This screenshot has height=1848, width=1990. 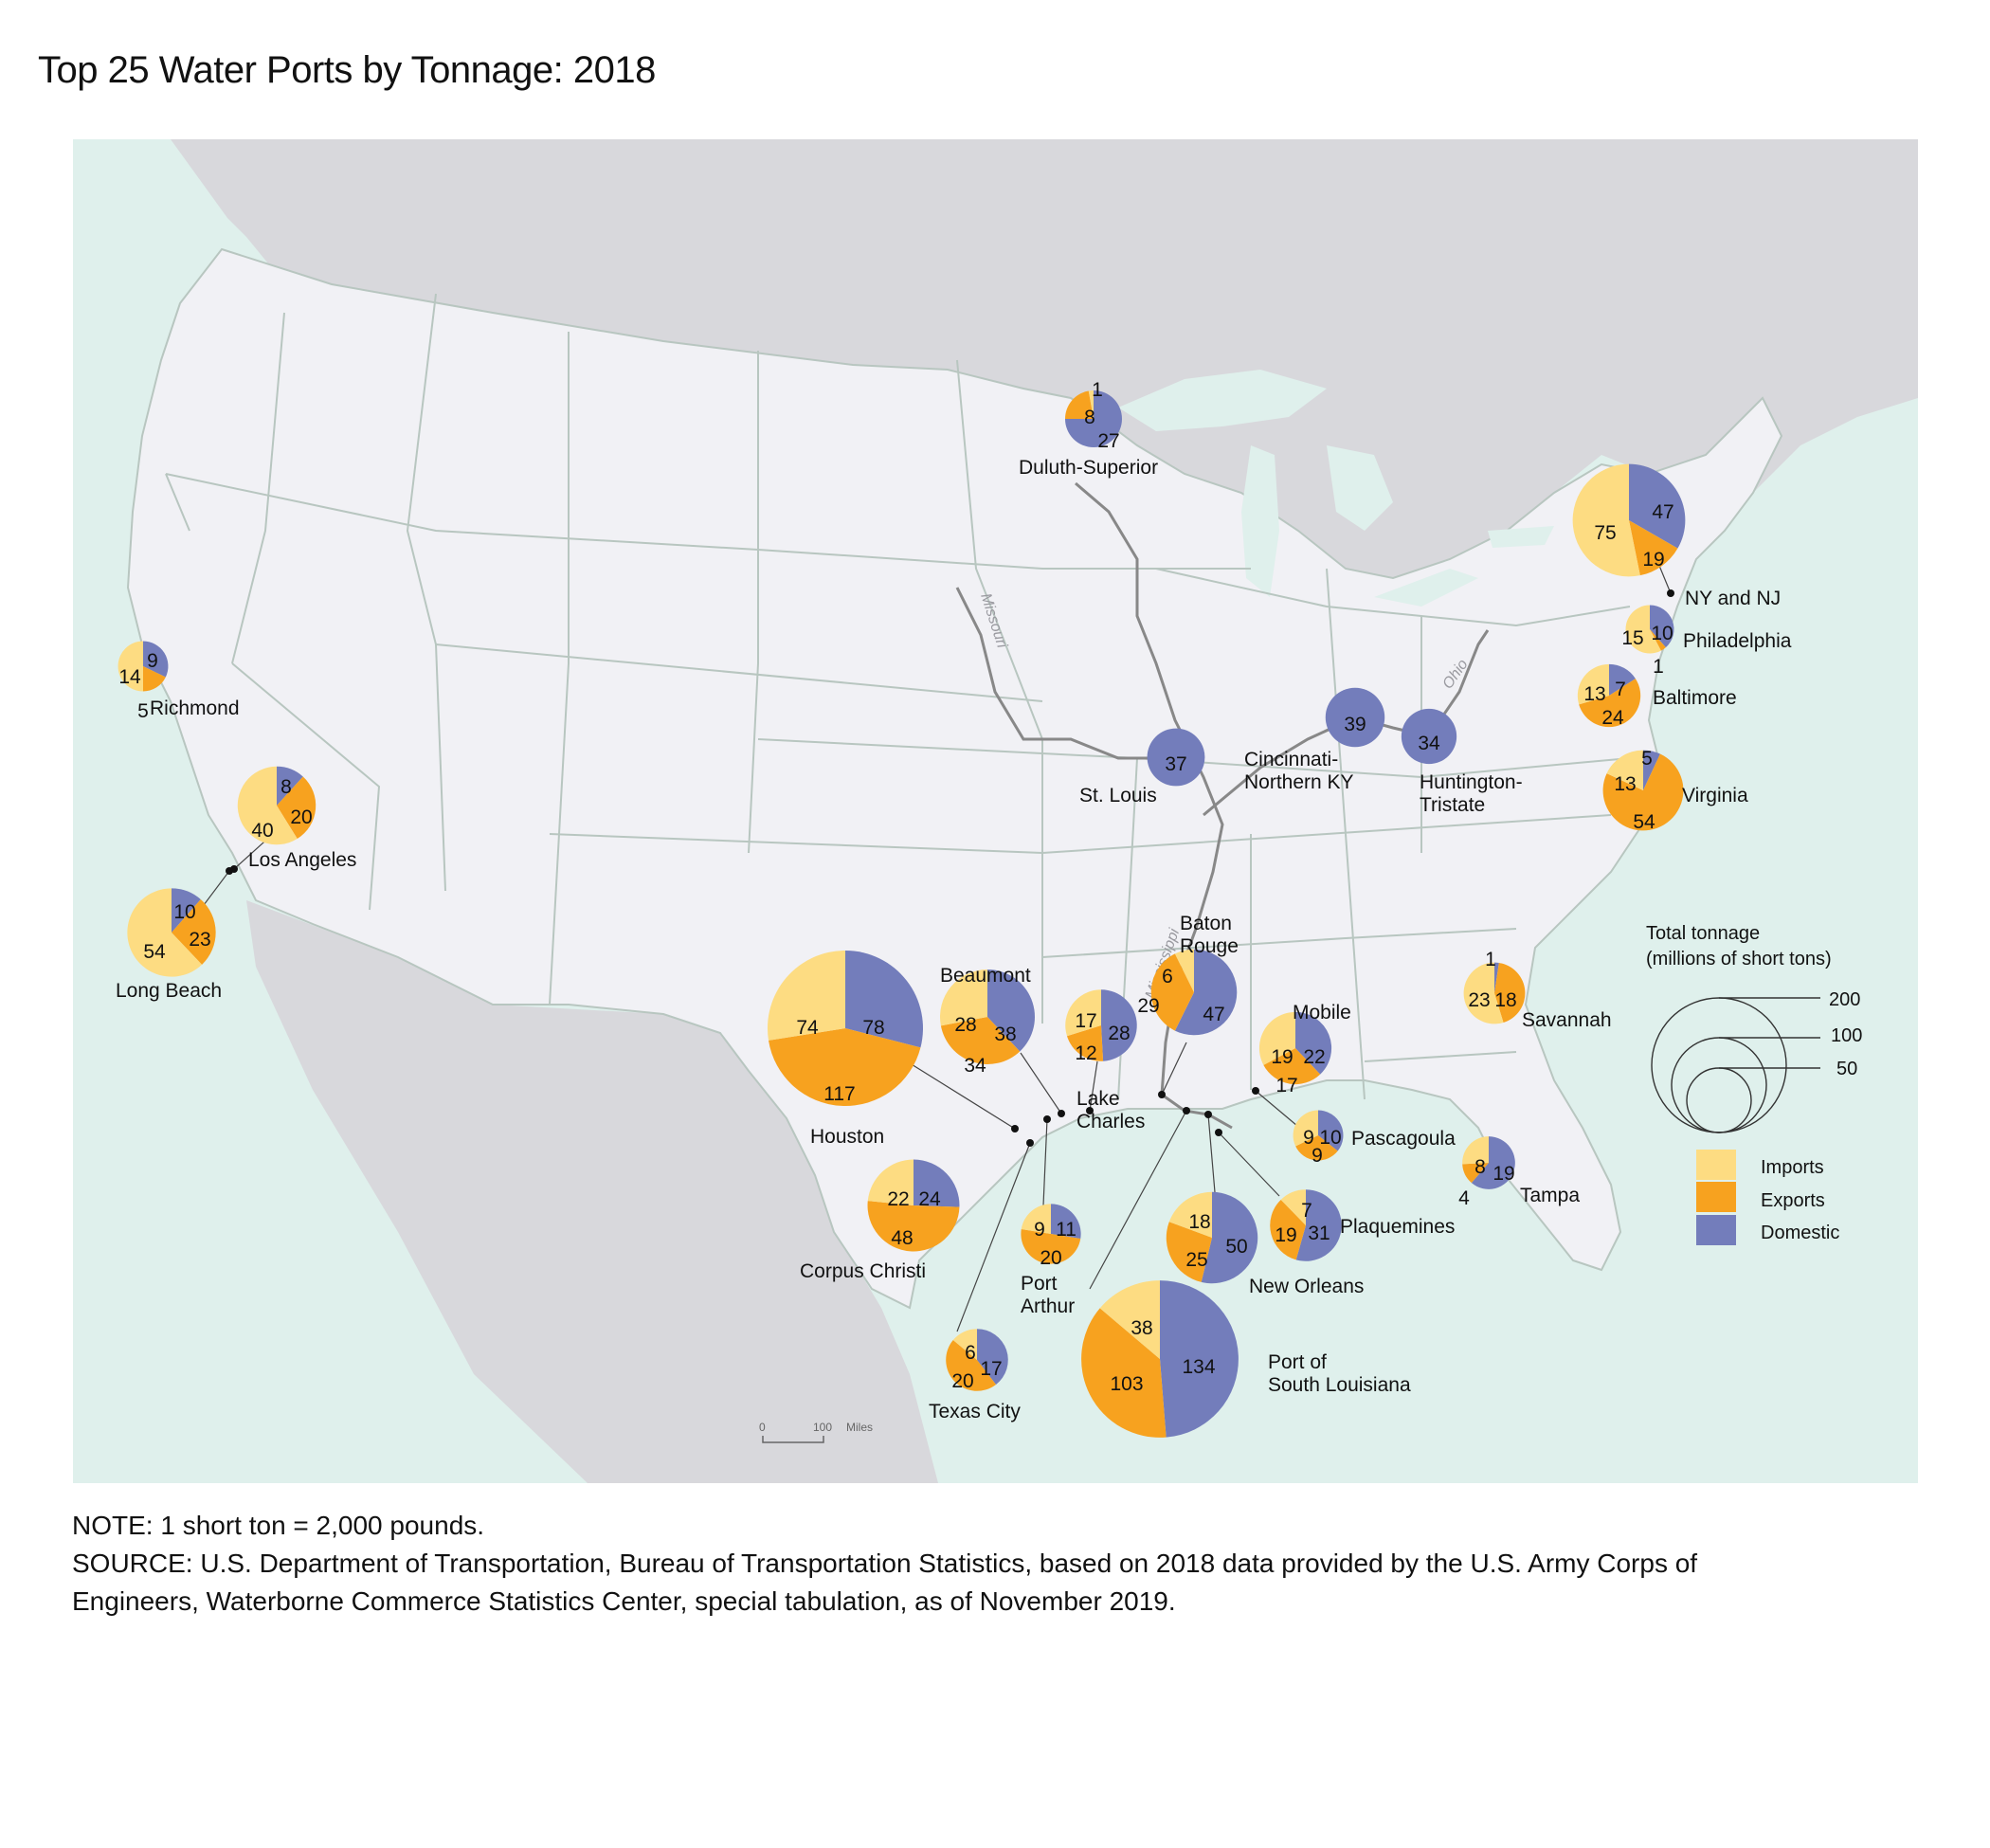 What do you see at coordinates (1567, 1020) in the screenshot?
I see `port-name-label: Savannah` at bounding box center [1567, 1020].